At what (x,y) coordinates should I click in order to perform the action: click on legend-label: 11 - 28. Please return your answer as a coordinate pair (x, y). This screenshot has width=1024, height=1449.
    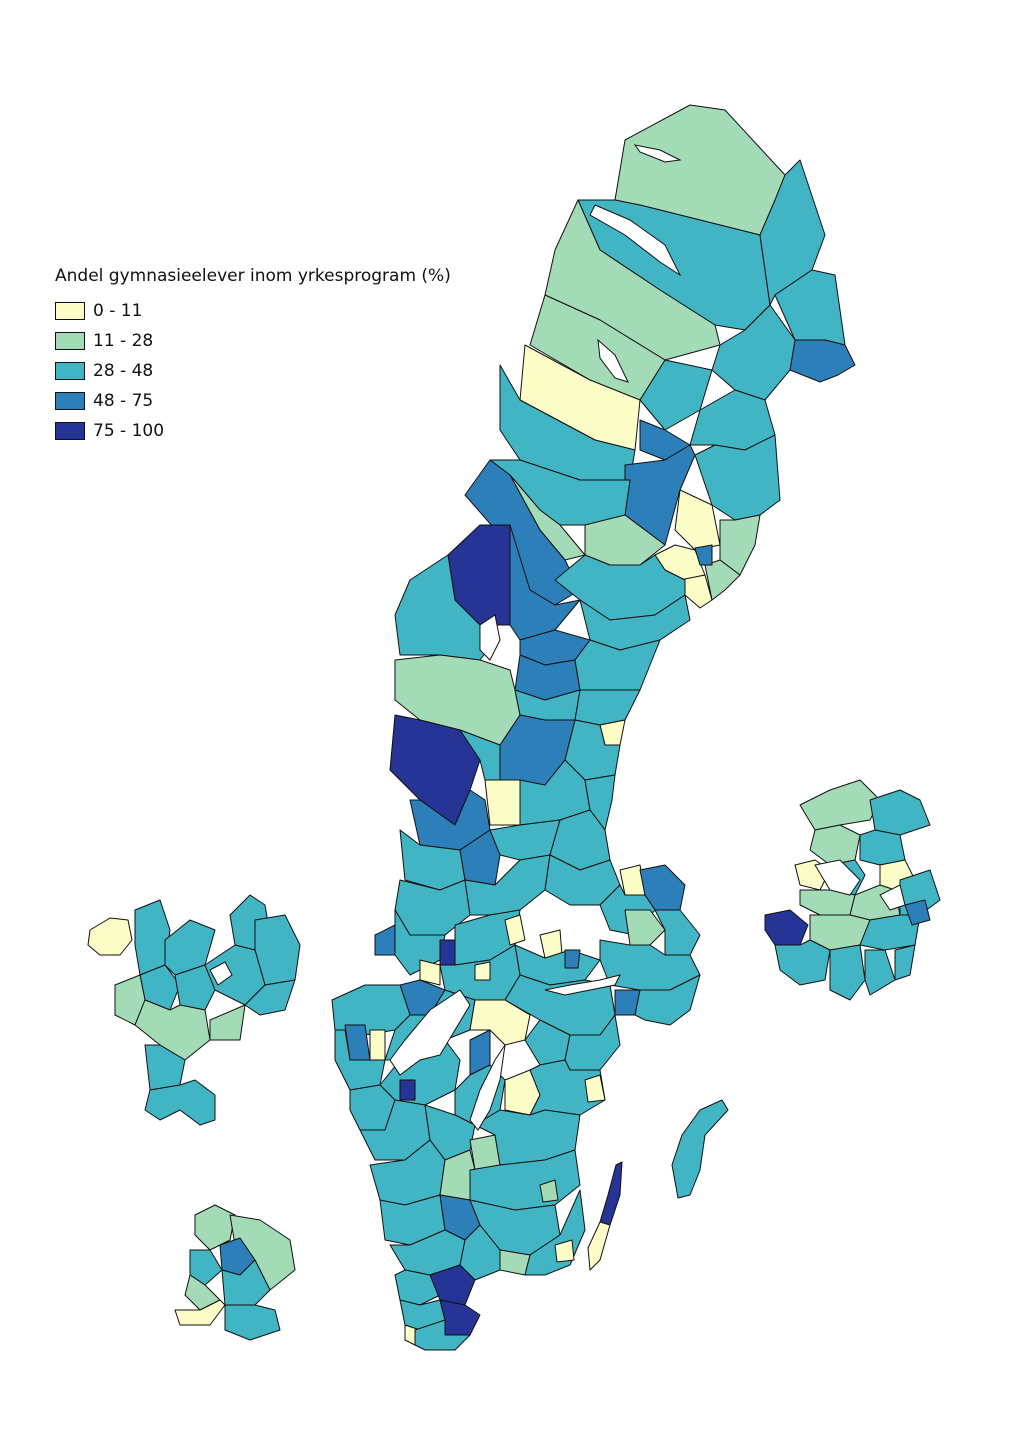
    Looking at the image, I should click on (123, 341).